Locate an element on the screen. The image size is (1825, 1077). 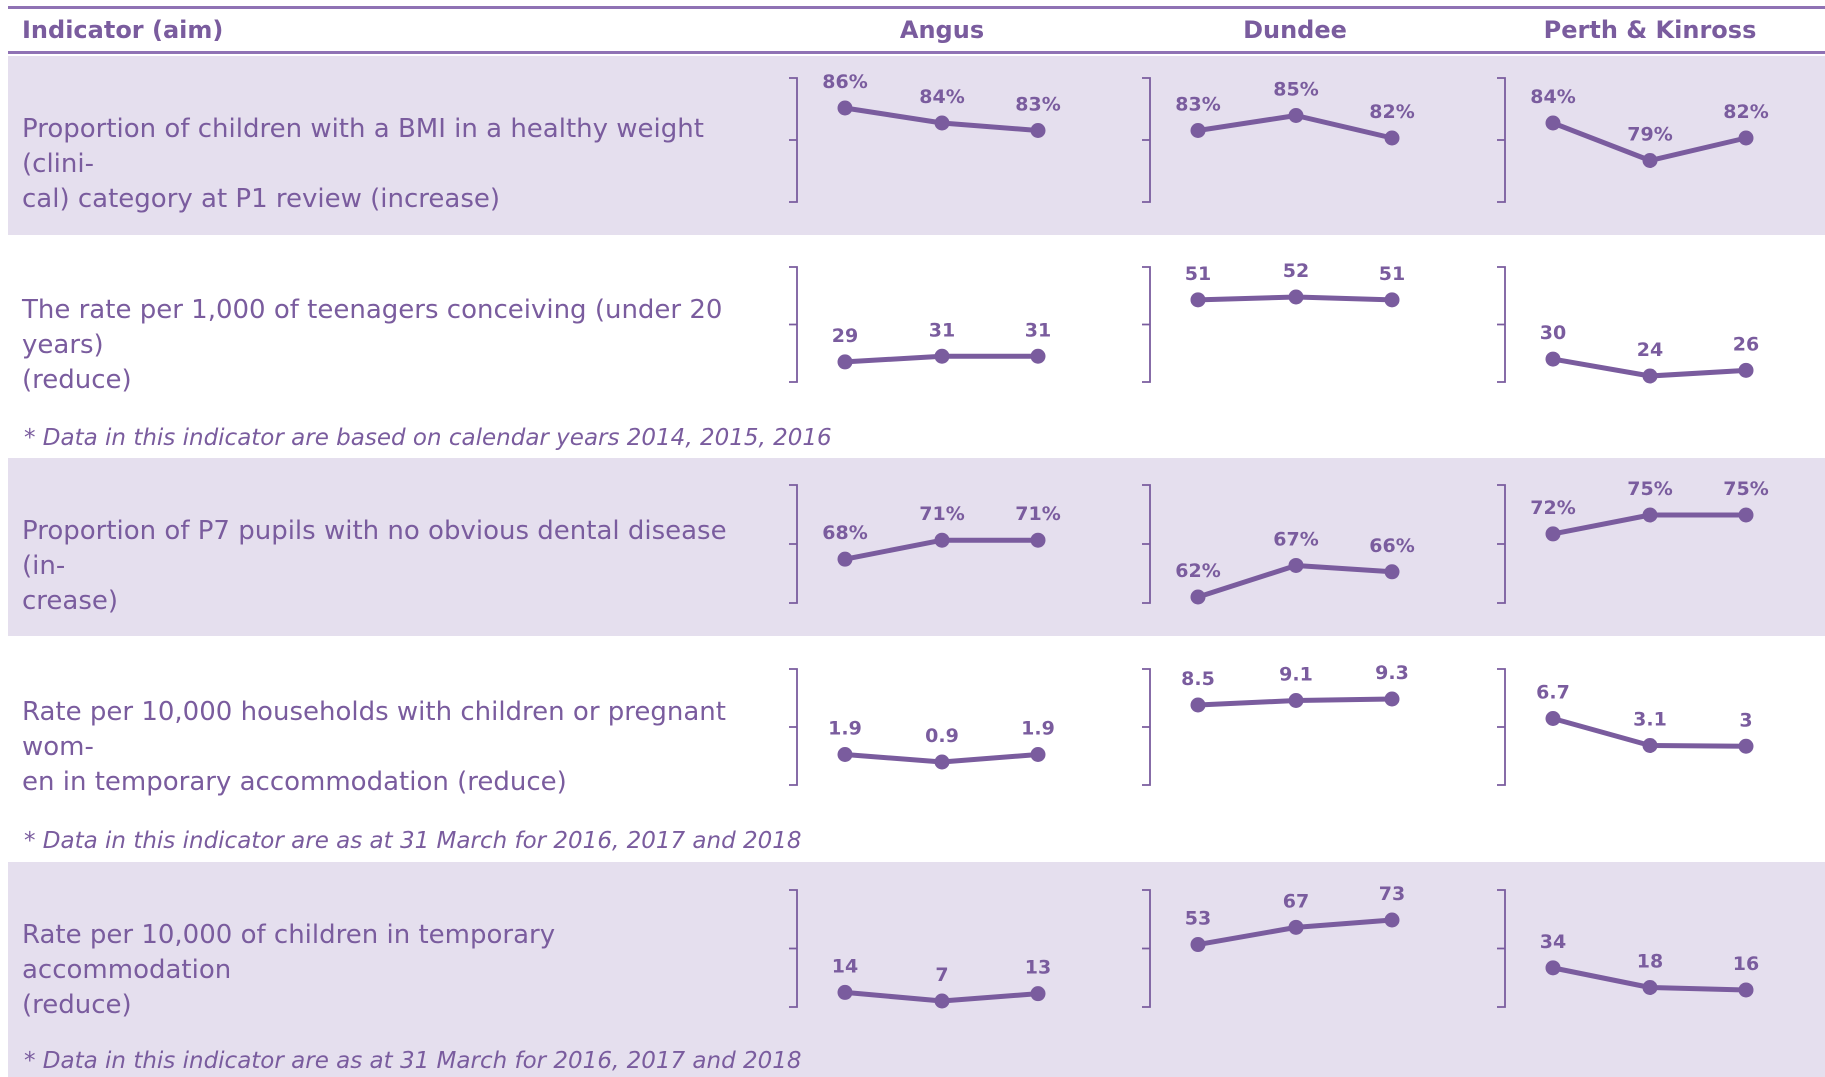
data-label: 86% is located at coordinates (844, 82).